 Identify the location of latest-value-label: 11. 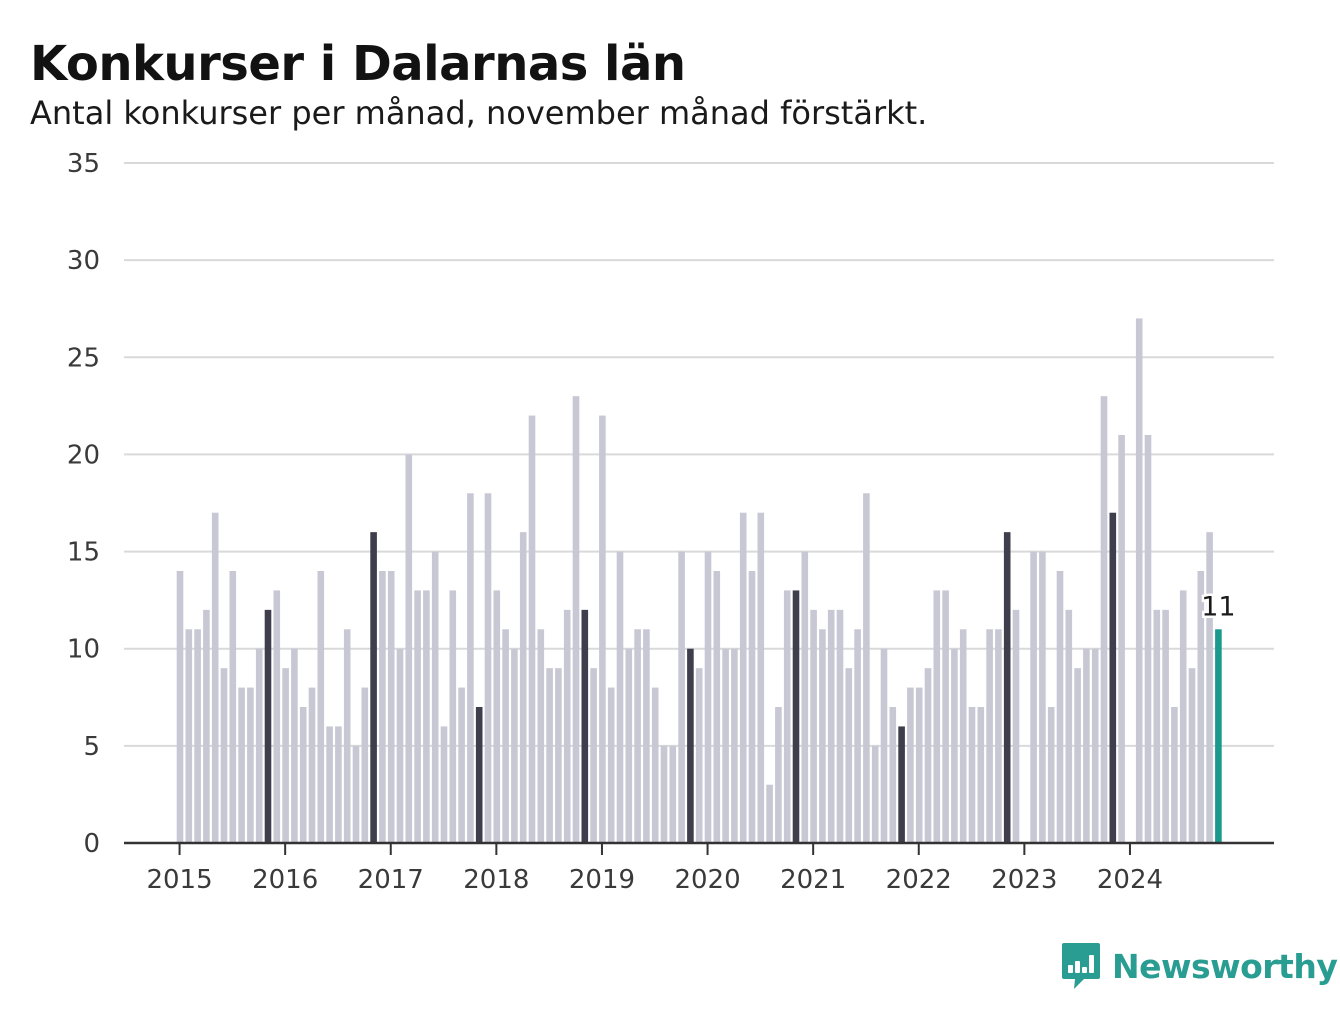
(1218, 606).